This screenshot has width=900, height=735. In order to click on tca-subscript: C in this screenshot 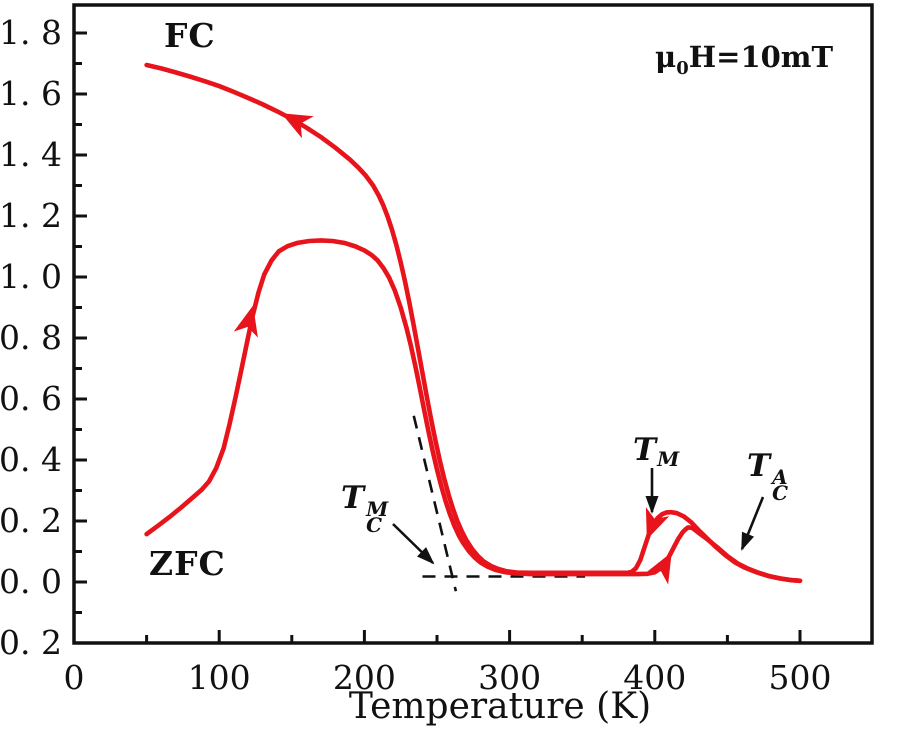, I will do `click(780, 493)`.